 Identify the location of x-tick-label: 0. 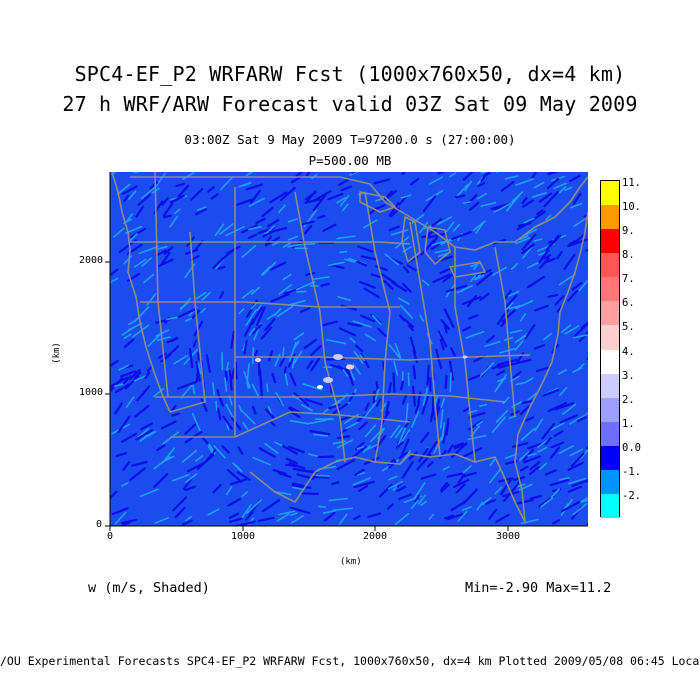
(110, 536).